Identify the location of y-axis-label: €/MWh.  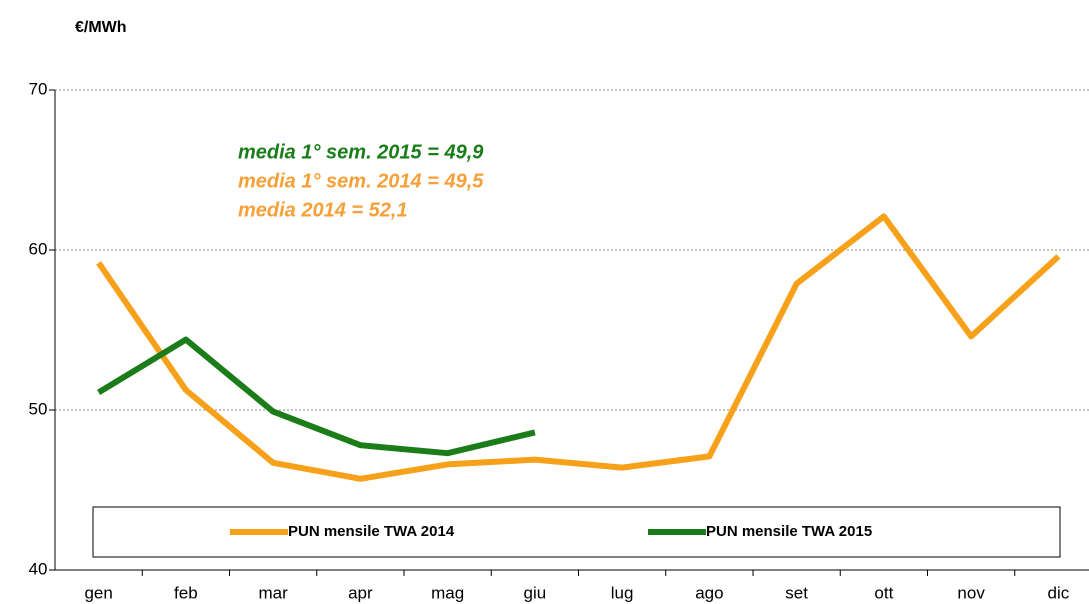
(101, 27).